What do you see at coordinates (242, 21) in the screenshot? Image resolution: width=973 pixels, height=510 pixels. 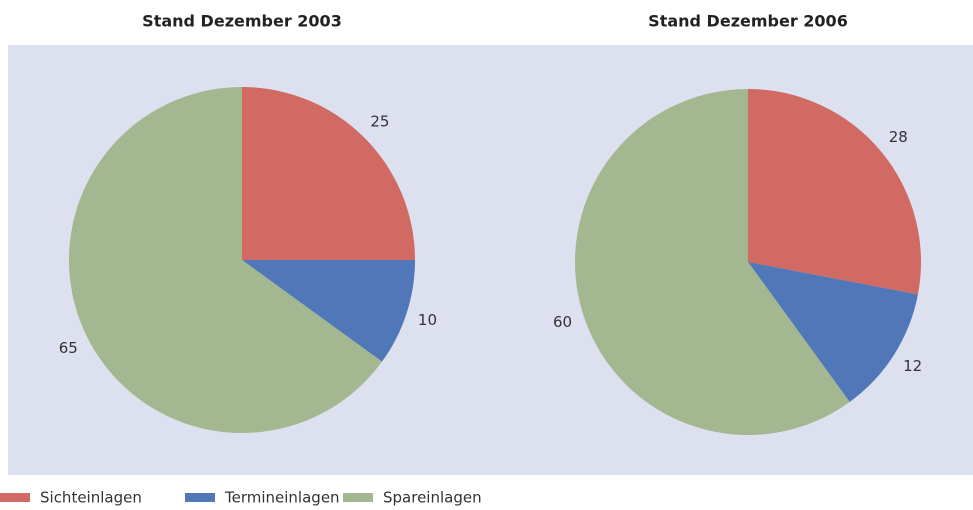 I see `chart-title: Stand Dezember 2003` at bounding box center [242, 21].